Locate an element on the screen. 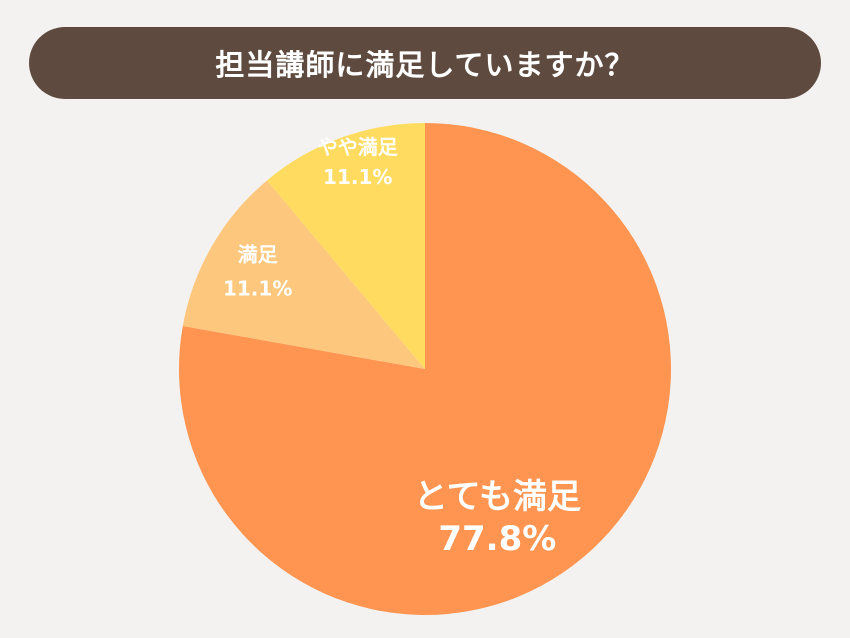 The image size is (850, 638). slice-value-label-2: 11.1% is located at coordinates (257, 288).